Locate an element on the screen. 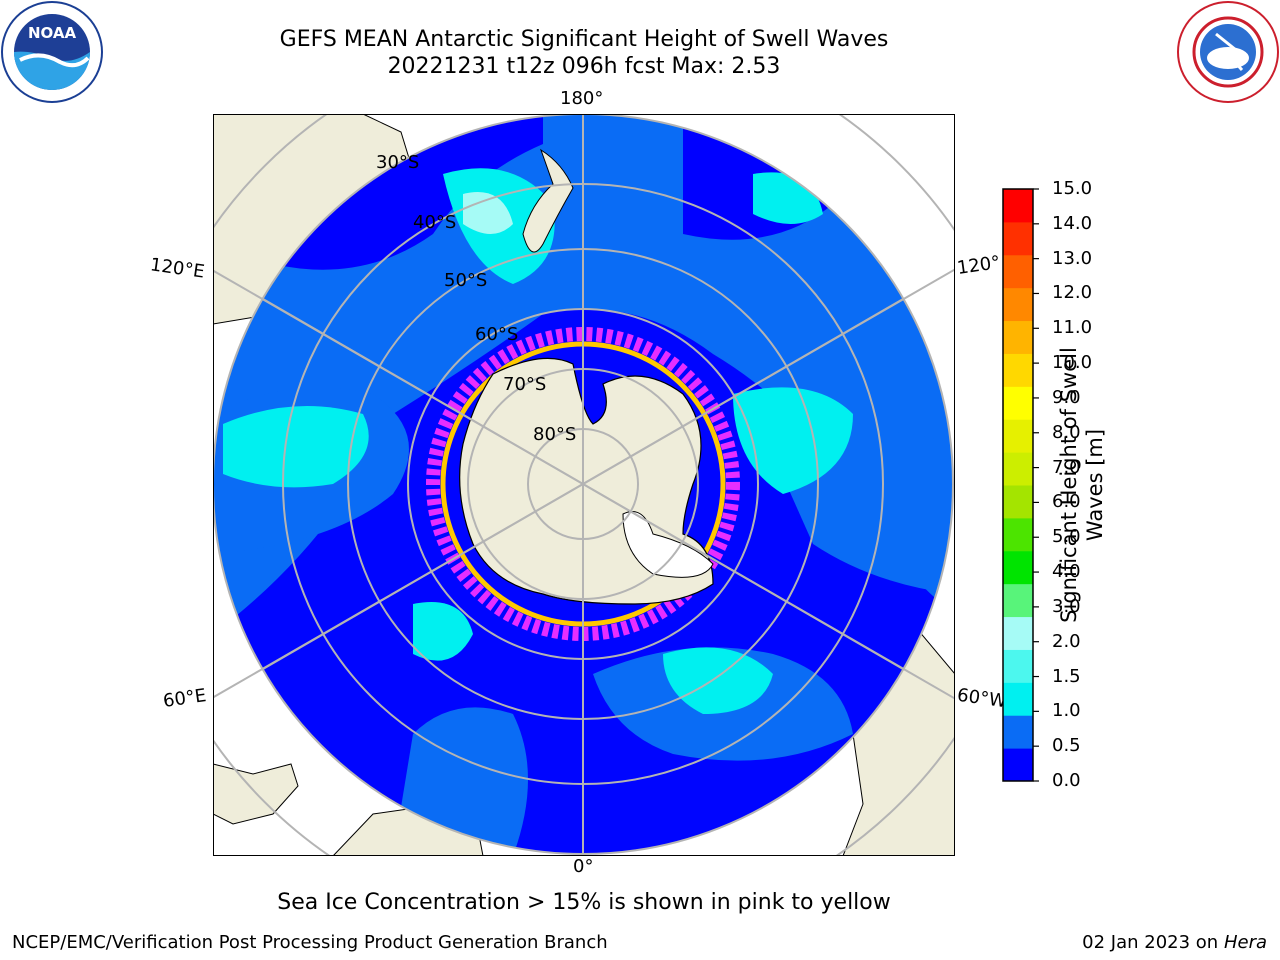 This screenshot has height=960, width=1280. colorbar-tick-label: 13.0 is located at coordinates (1072, 258).